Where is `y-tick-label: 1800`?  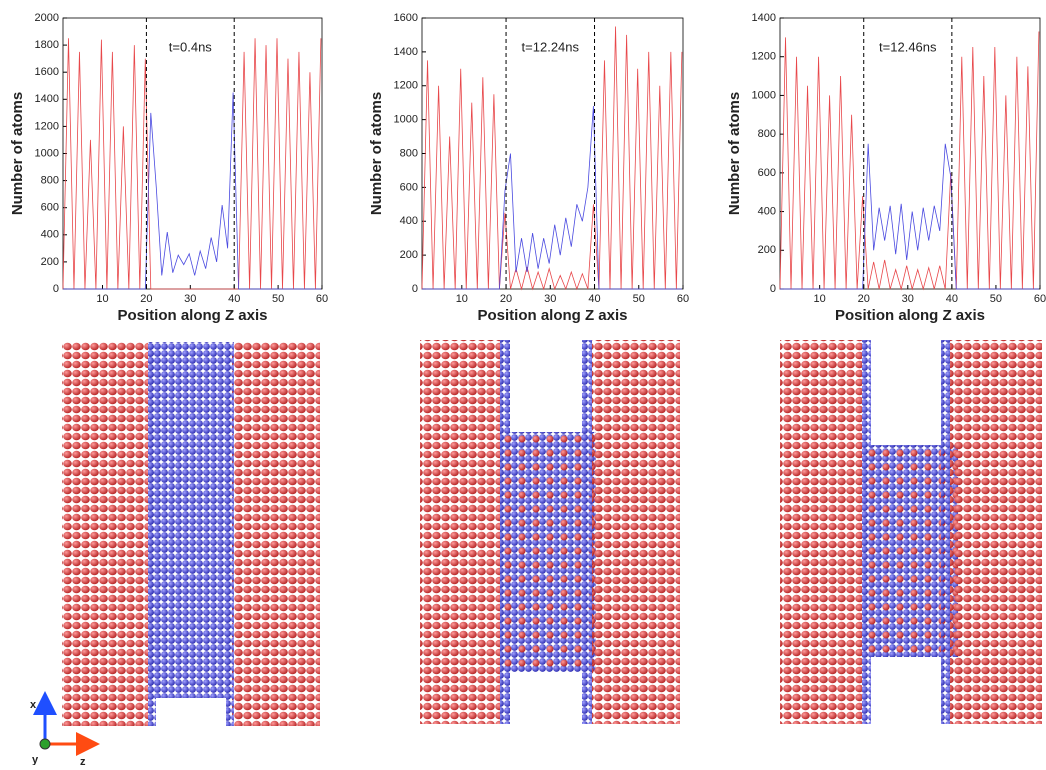
y-tick-label: 1800 is located at coordinates (47, 45).